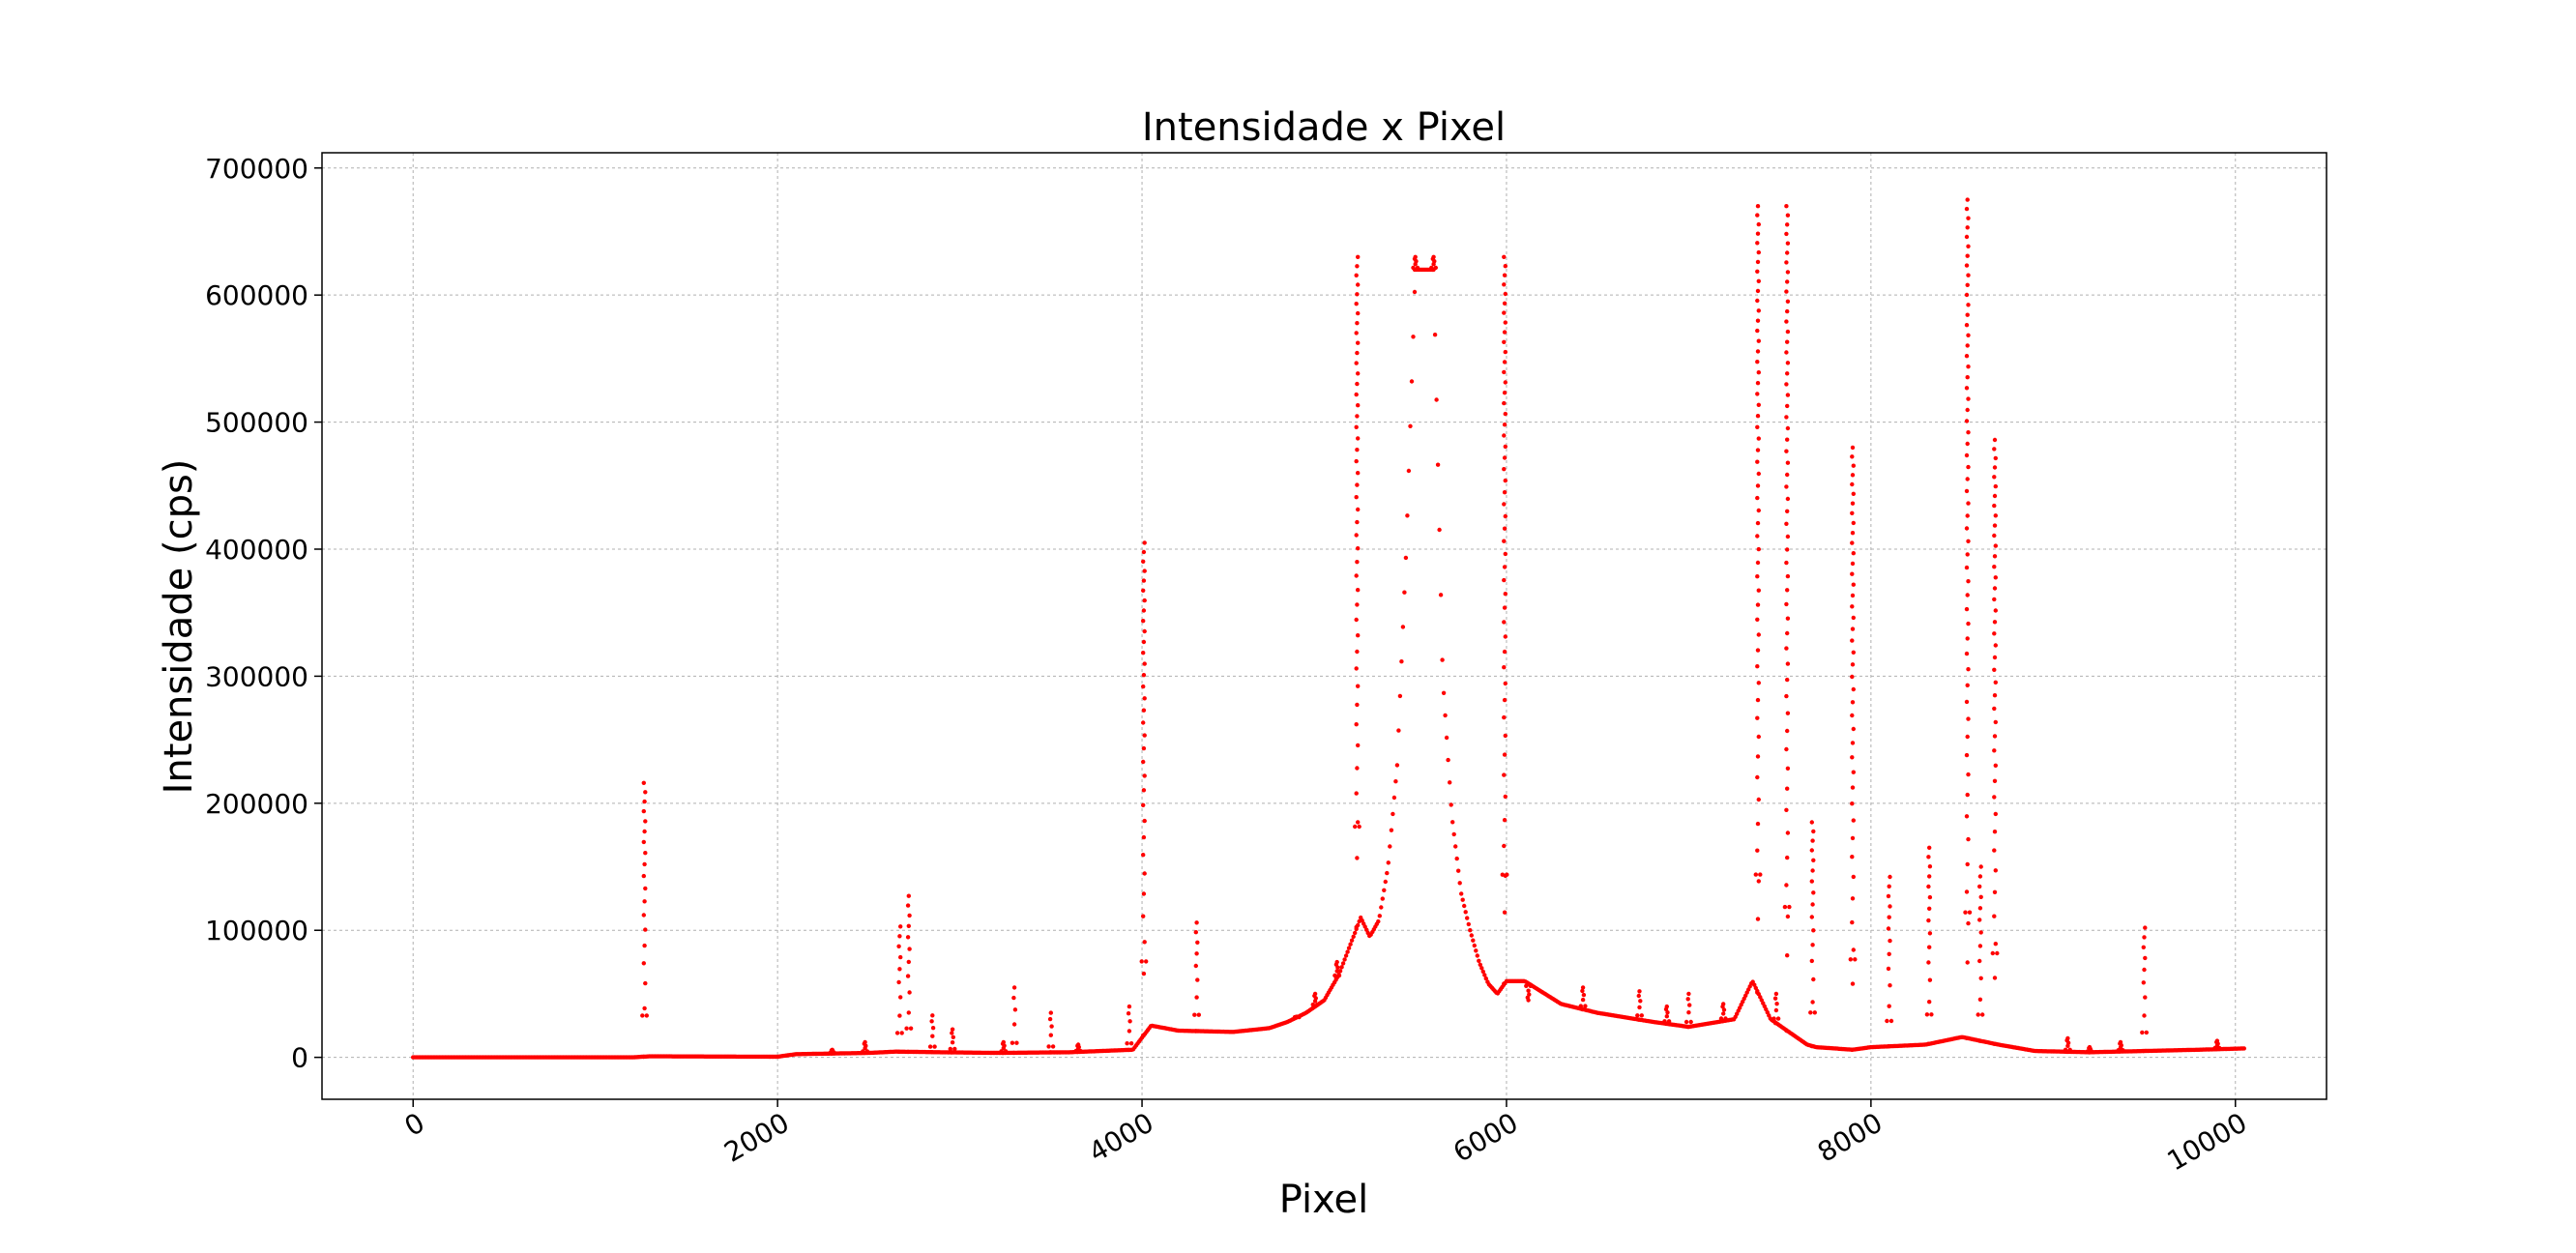 This screenshot has width=2576, height=1253. What do you see at coordinates (299, 1058) in the screenshot?
I see `y-tick-label: 0` at bounding box center [299, 1058].